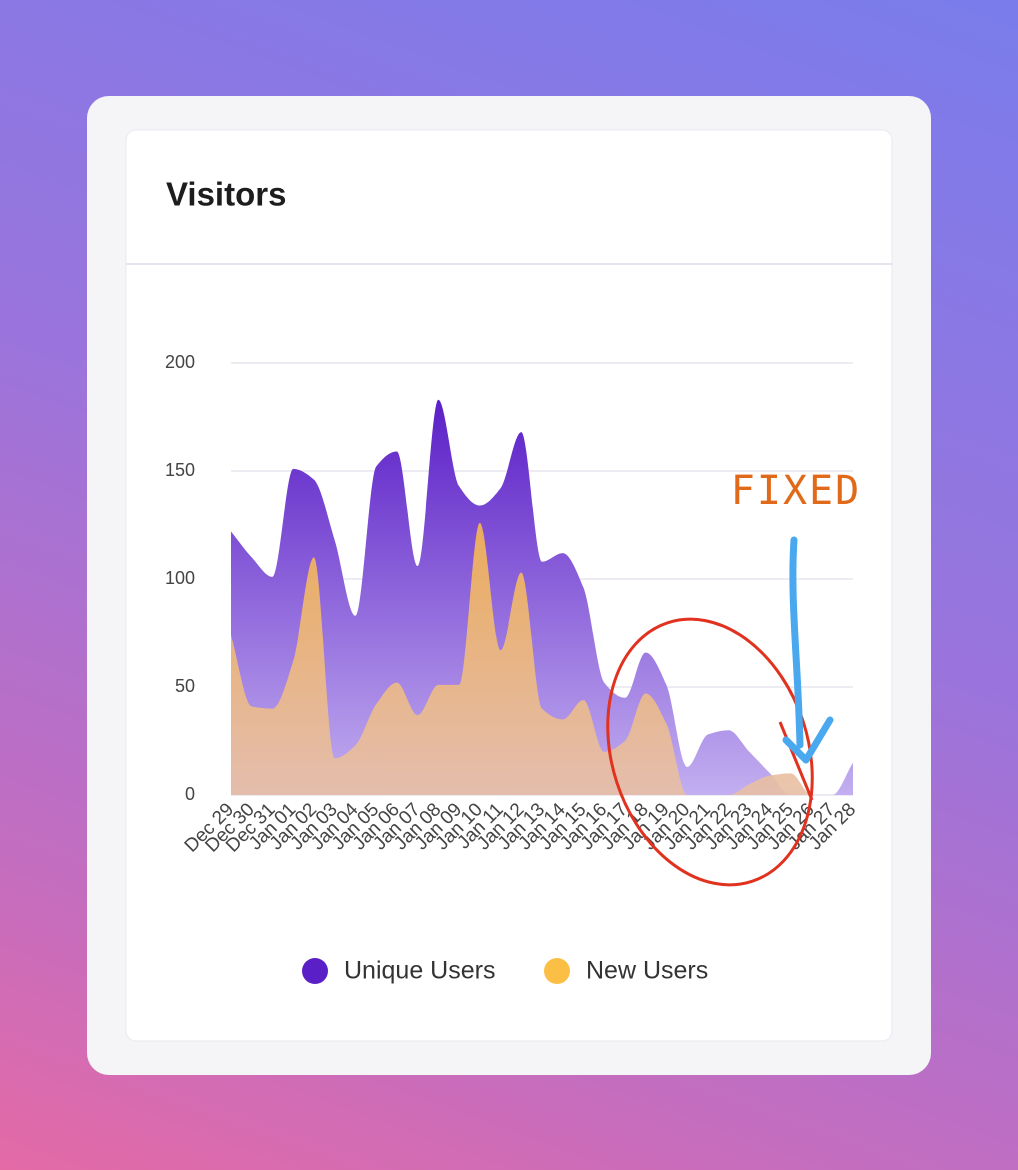  What do you see at coordinates (190, 794) in the screenshot?
I see `y-tick-label: 0` at bounding box center [190, 794].